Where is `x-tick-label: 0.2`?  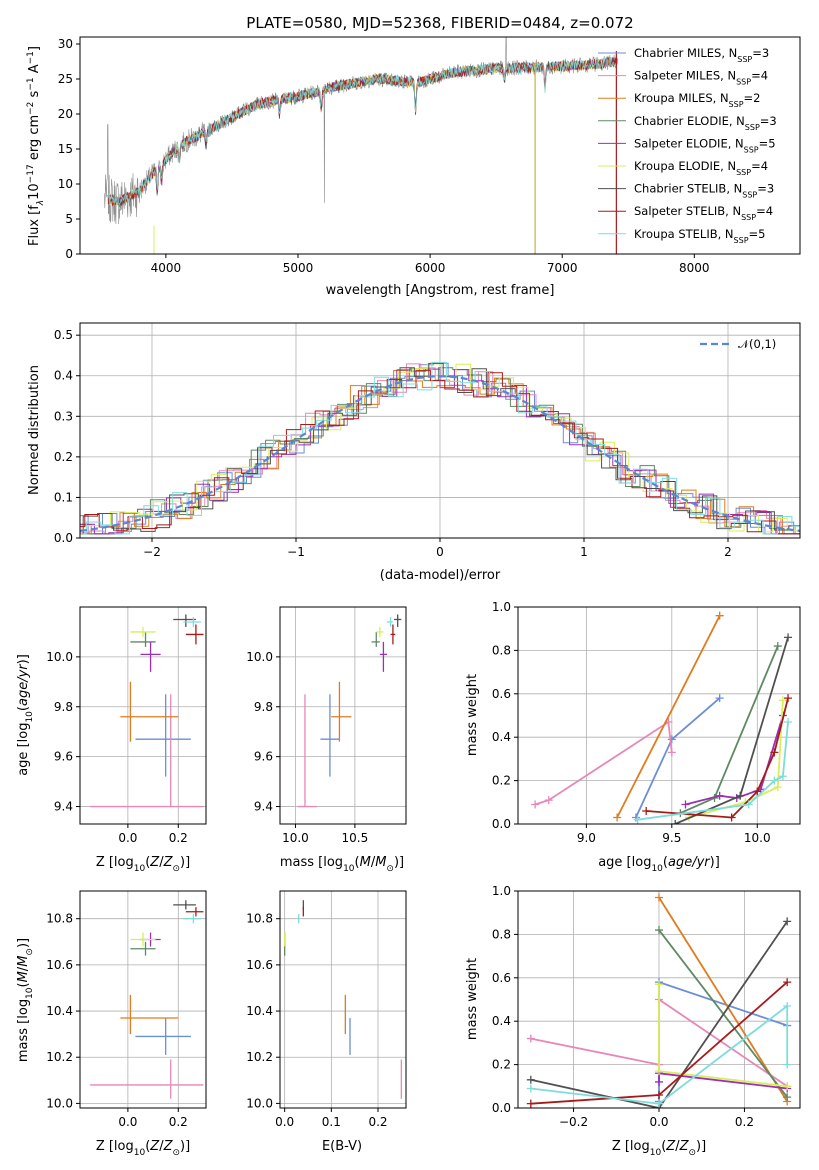 x-tick-label: 0.2 is located at coordinates (744, 1122).